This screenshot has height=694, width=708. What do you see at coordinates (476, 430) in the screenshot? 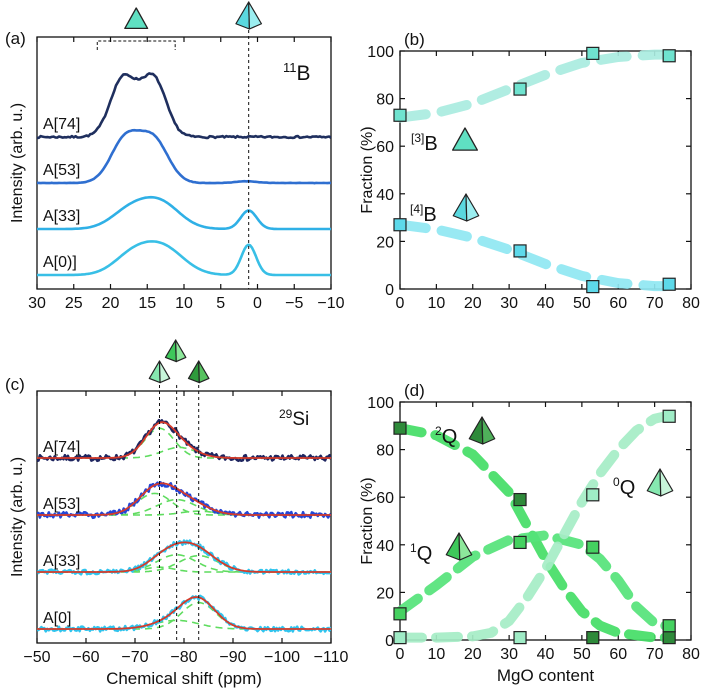
I see `q2-series-tetrahedron-icon-face-left` at bounding box center [476, 430].